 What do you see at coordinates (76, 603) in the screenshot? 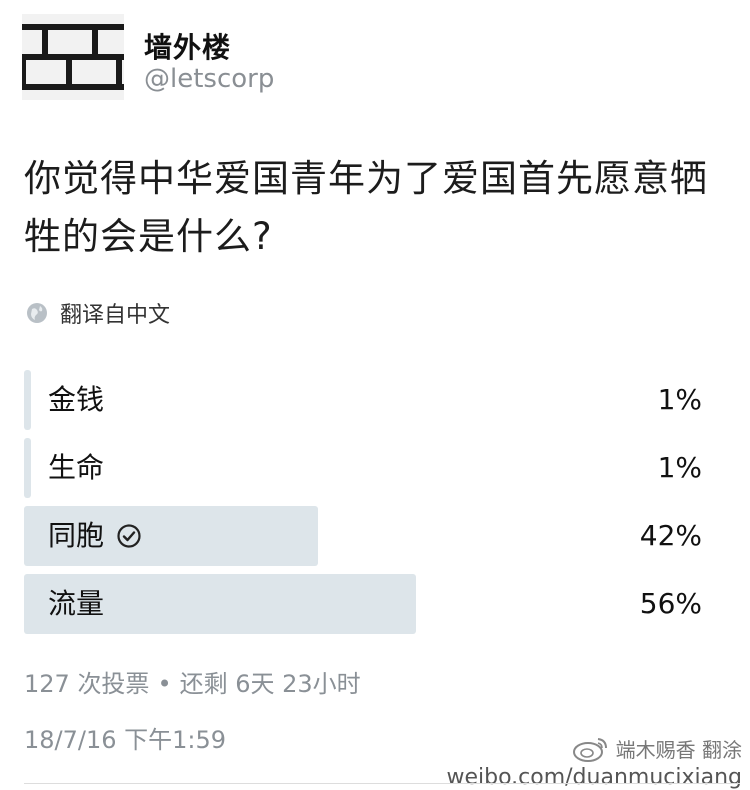
I see `poll-option-label: 流量` at bounding box center [76, 603].